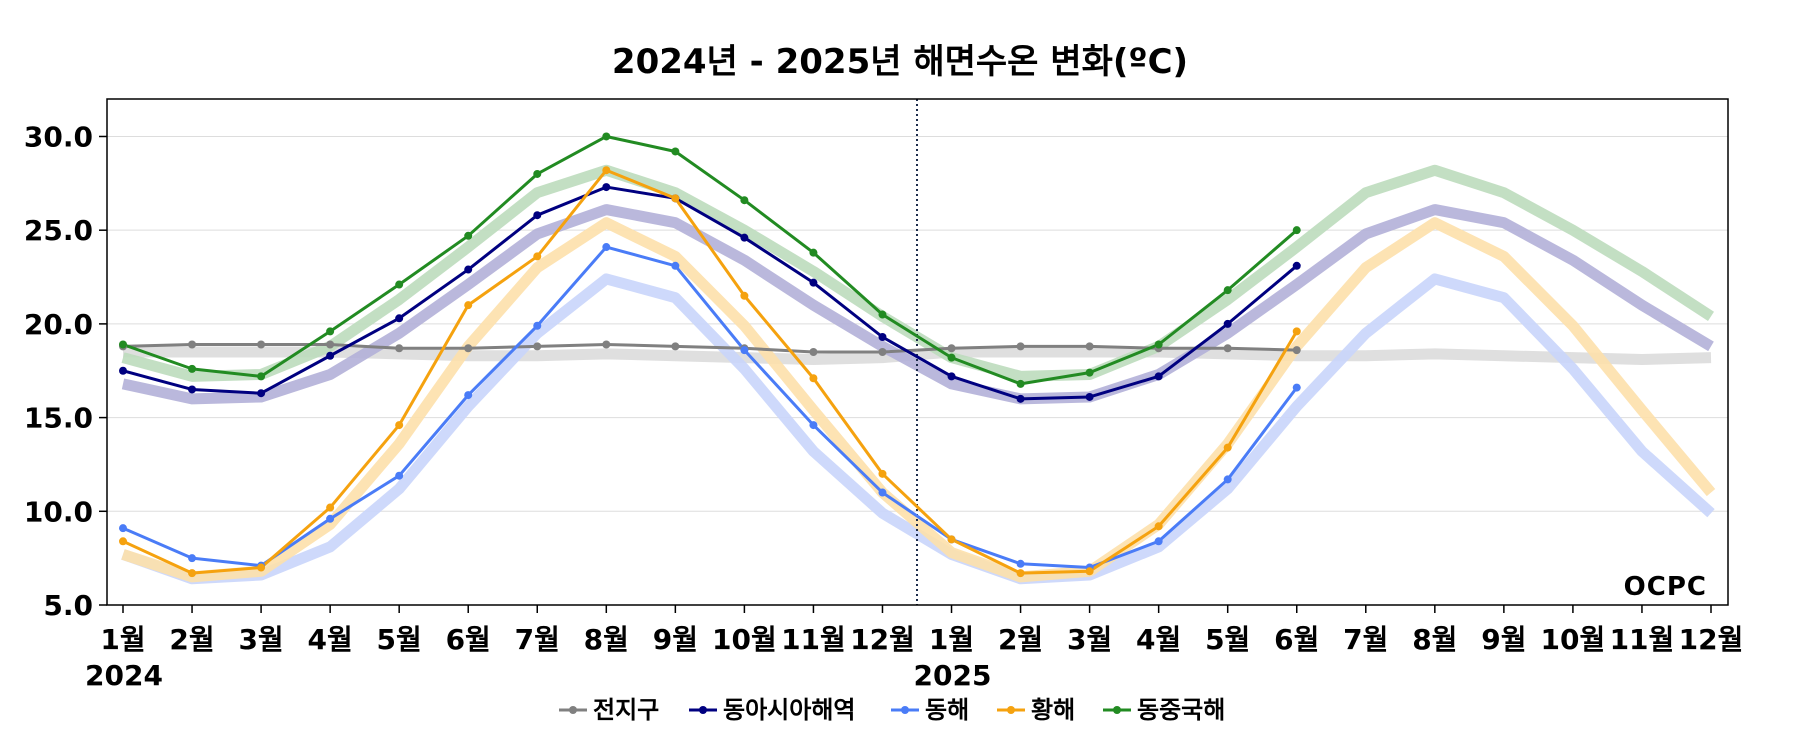 The width and height of the screenshot is (1800, 750). Describe the element at coordinates (1434, 639) in the screenshot. I see `x-tick-label: 8월` at that location.